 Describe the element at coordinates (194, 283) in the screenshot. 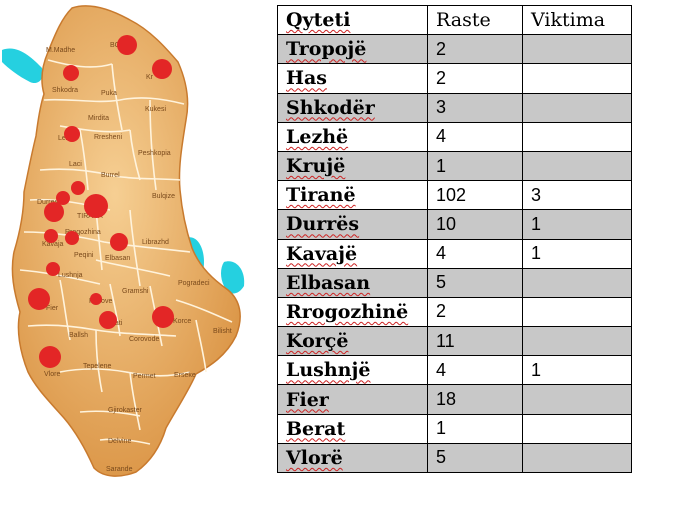

I see `label-pogradeci: Pogradeci` at that location.